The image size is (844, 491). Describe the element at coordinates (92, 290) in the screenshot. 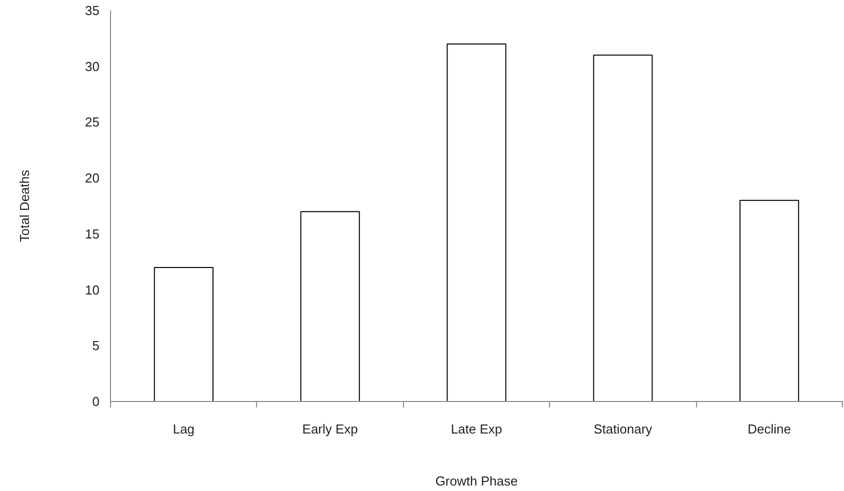

I see `y-tick-label: 10` at that location.